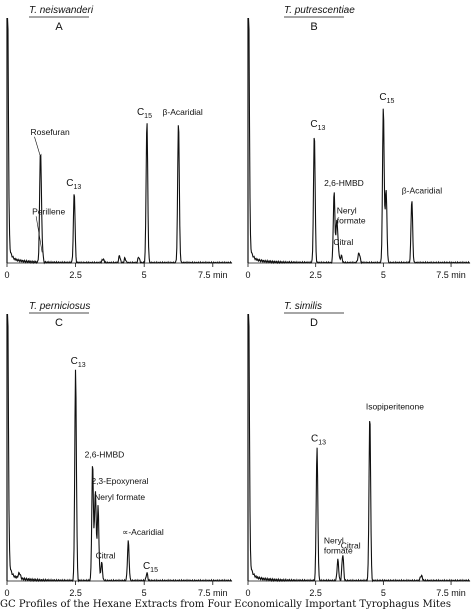  I want to click on peak-label-acaridial: ∝-Acaridial, so click(143, 532).